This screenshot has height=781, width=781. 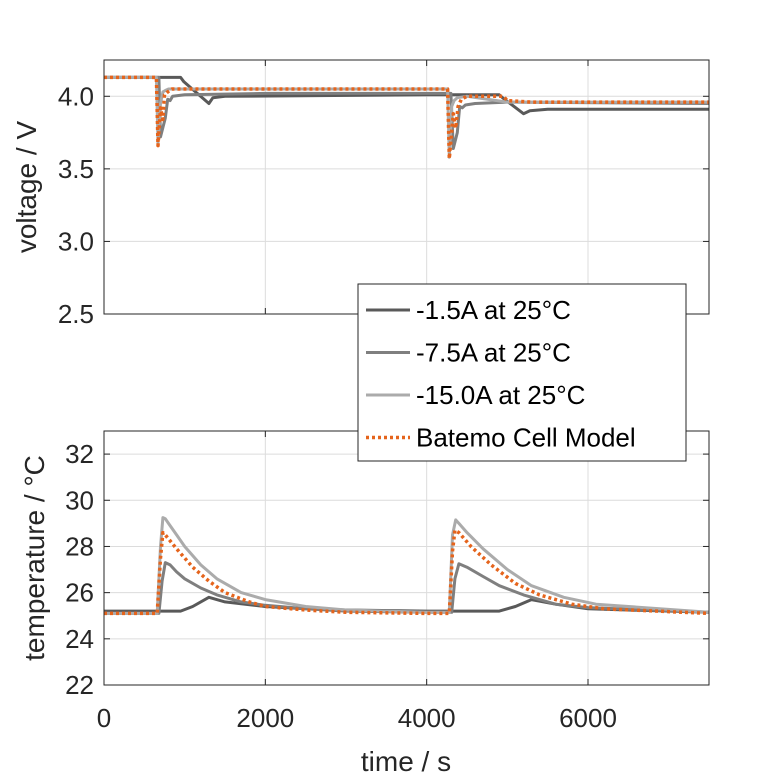 I want to click on legend-box, so click(x=522, y=372).